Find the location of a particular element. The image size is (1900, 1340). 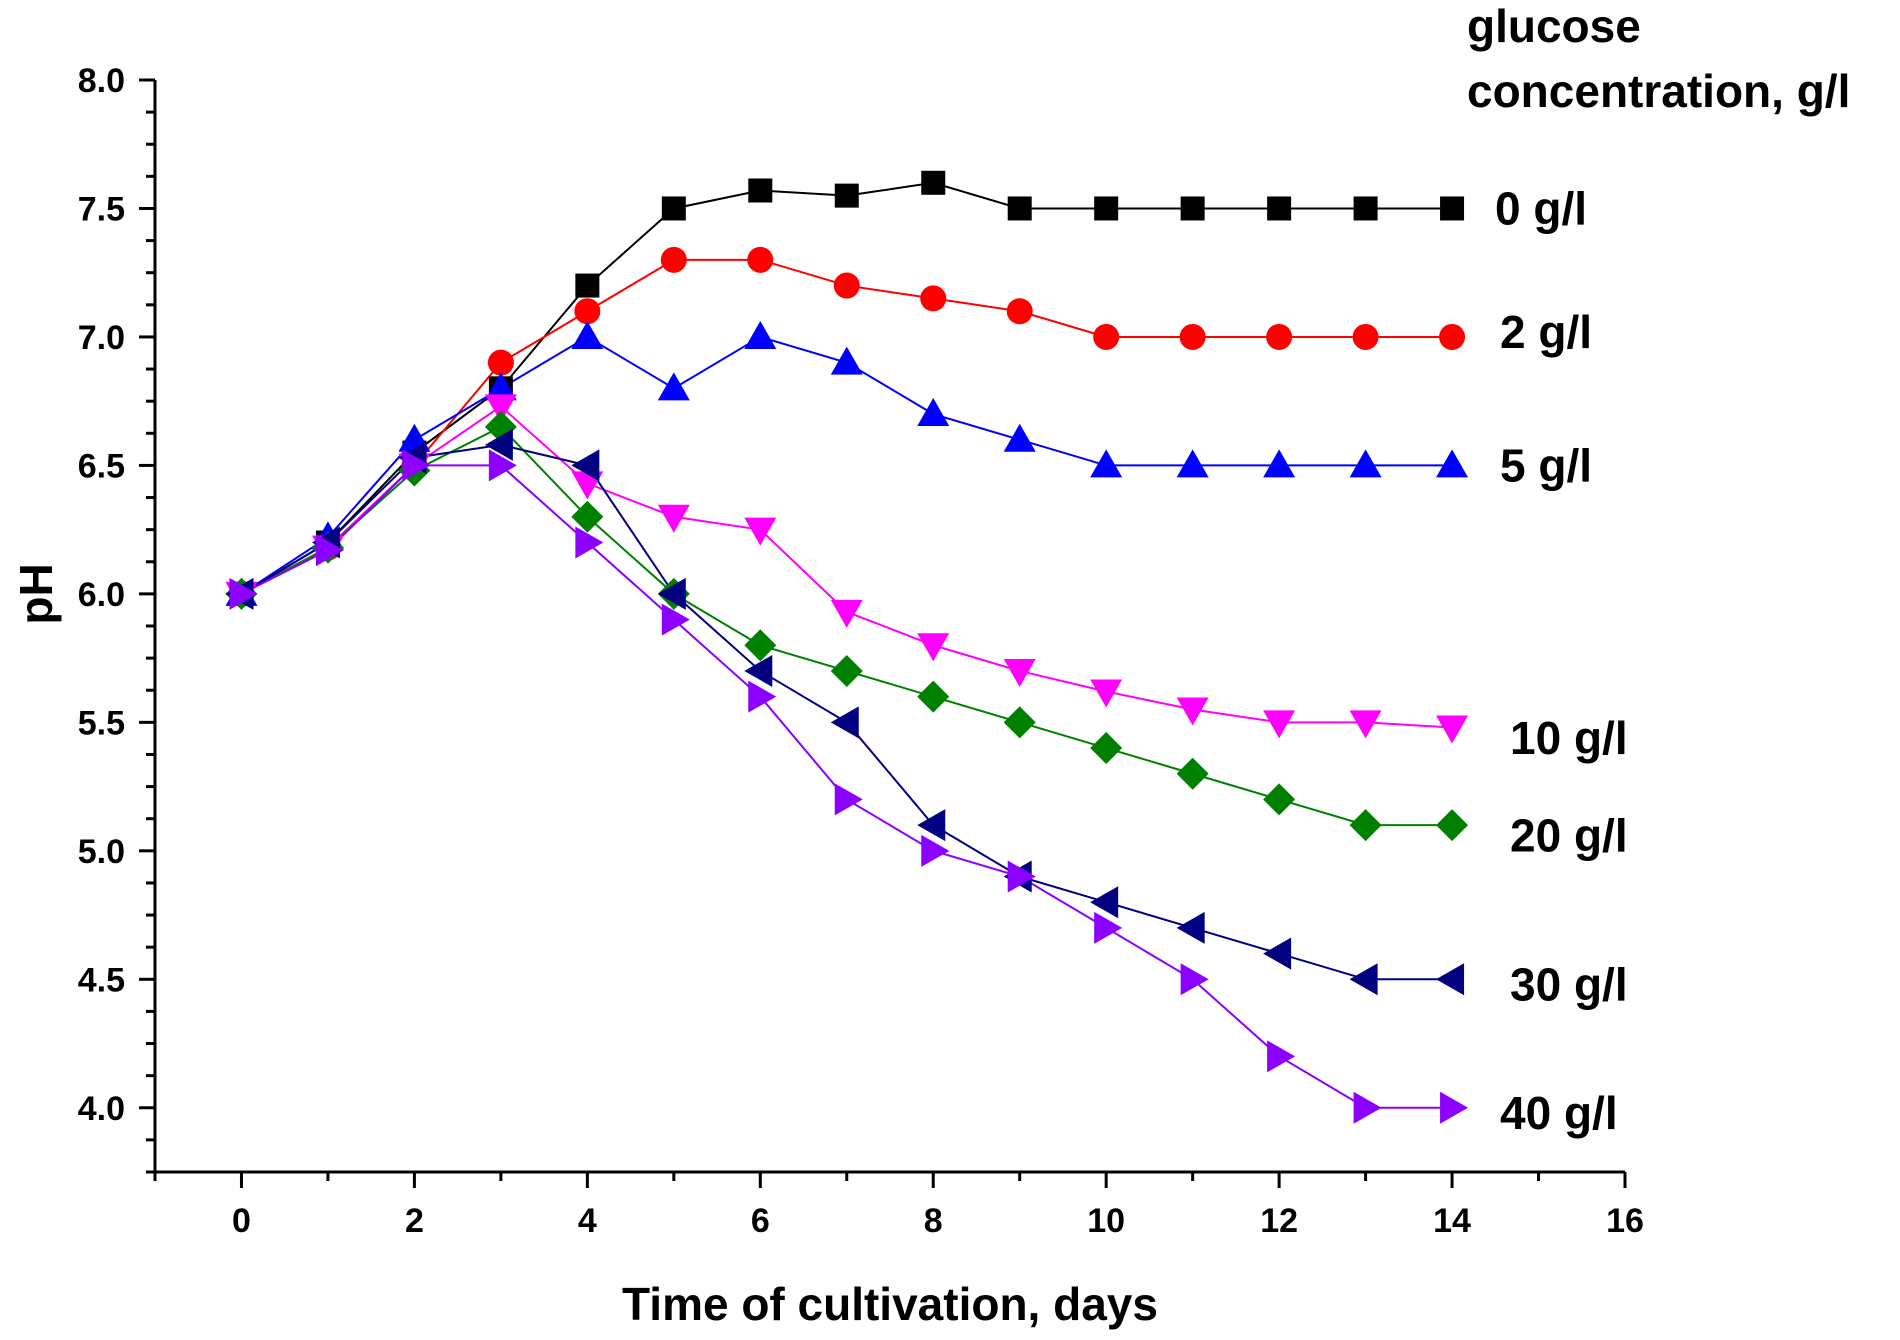

x-tick-label: 10 is located at coordinates (1106, 1221).